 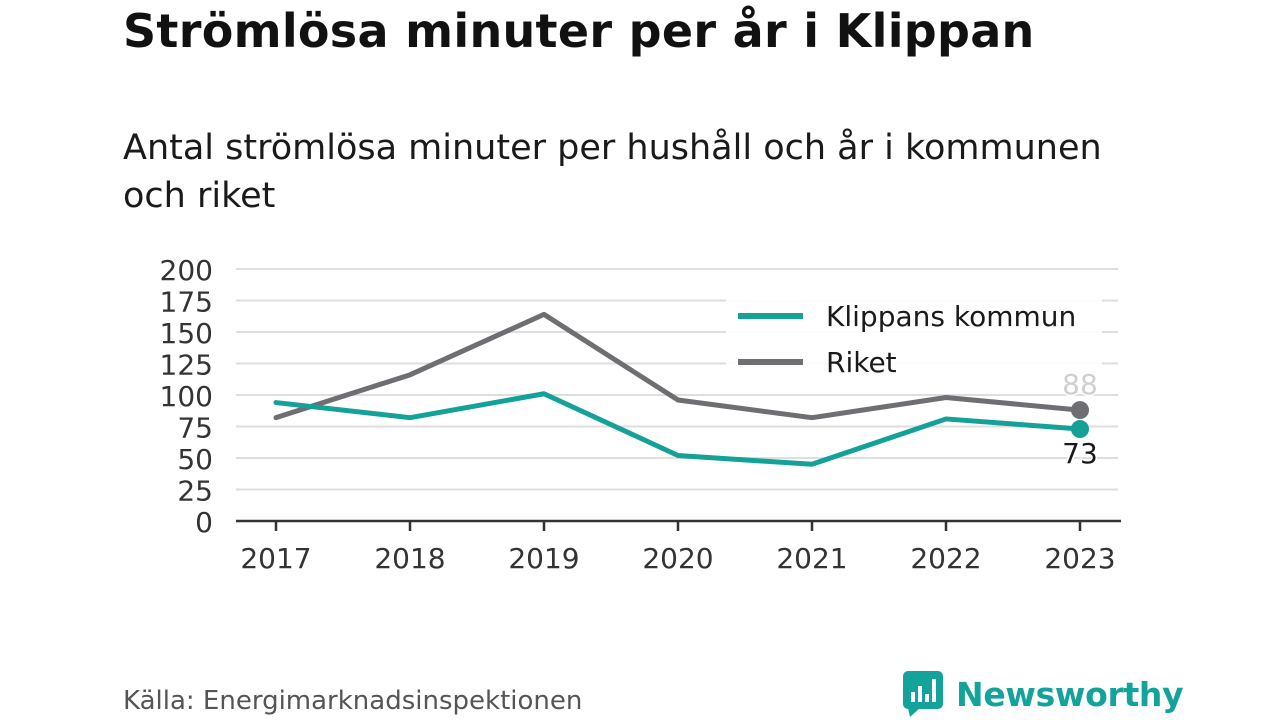 What do you see at coordinates (186, 396) in the screenshot?
I see `y-tick-label: 100` at bounding box center [186, 396].